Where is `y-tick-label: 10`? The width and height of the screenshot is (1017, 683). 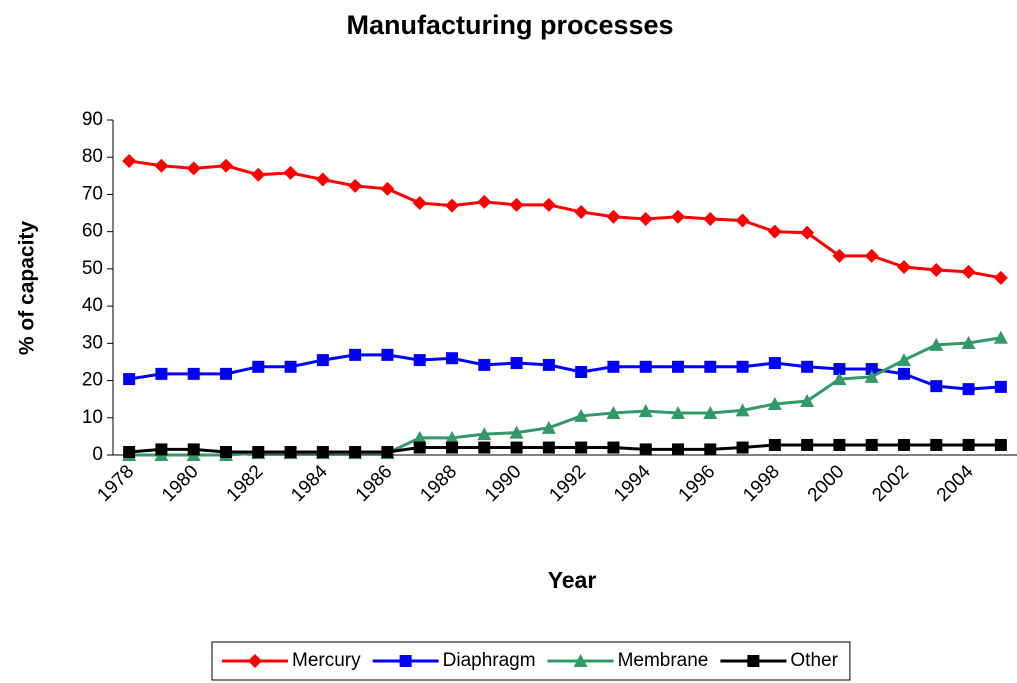
y-tick-label: 10 is located at coordinates (92, 417).